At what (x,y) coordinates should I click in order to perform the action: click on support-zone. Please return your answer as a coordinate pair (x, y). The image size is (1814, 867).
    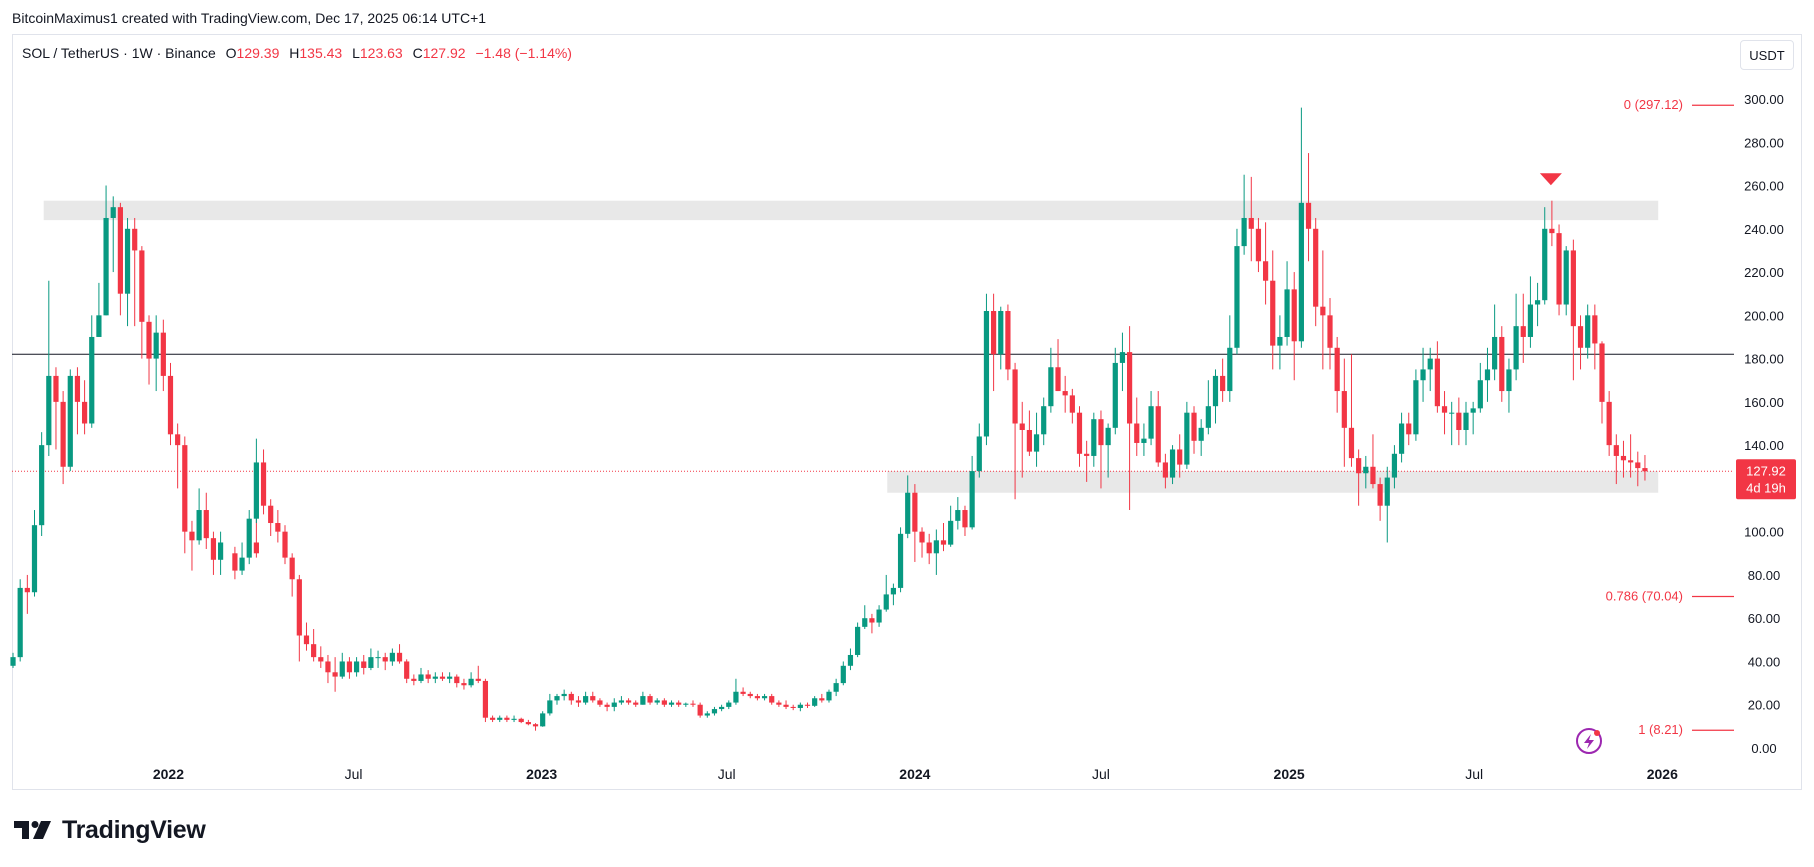
    Looking at the image, I should click on (1273, 482).